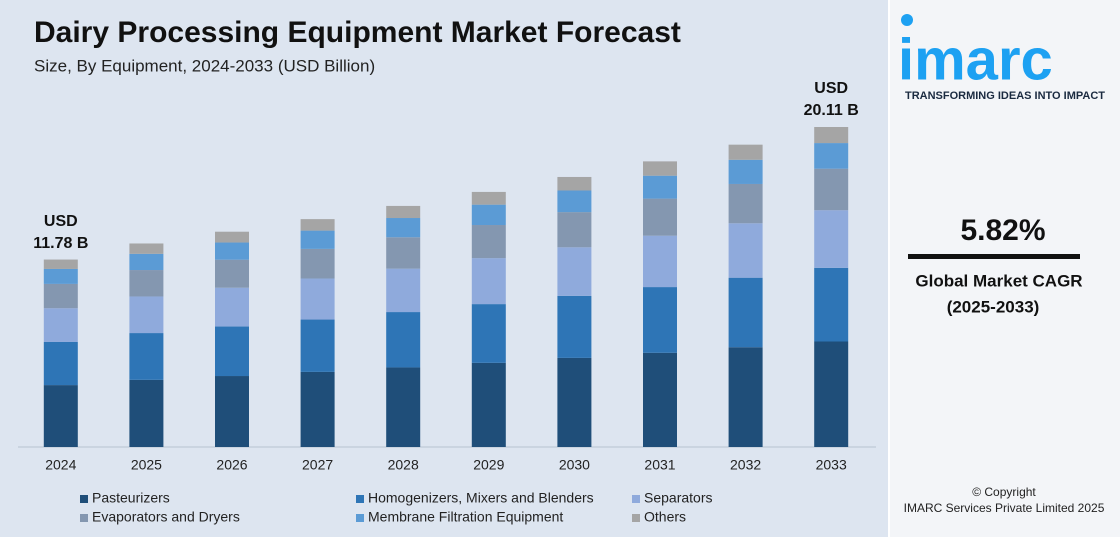  Describe the element at coordinates (574, 465) in the screenshot. I see `x-tick-label: 2030` at that location.